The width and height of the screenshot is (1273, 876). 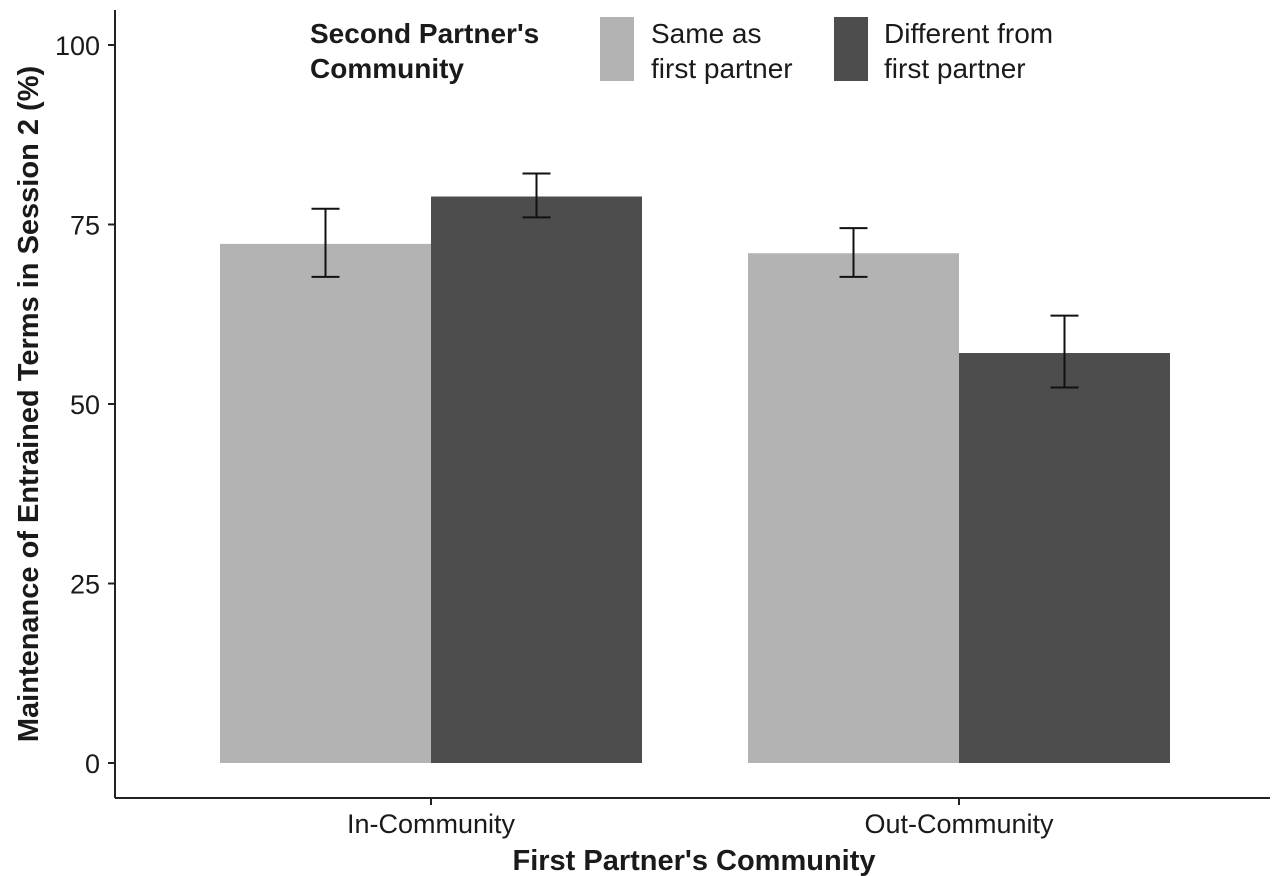 I want to click on legend-label-same-line-1: Same as, so click(x=706, y=33).